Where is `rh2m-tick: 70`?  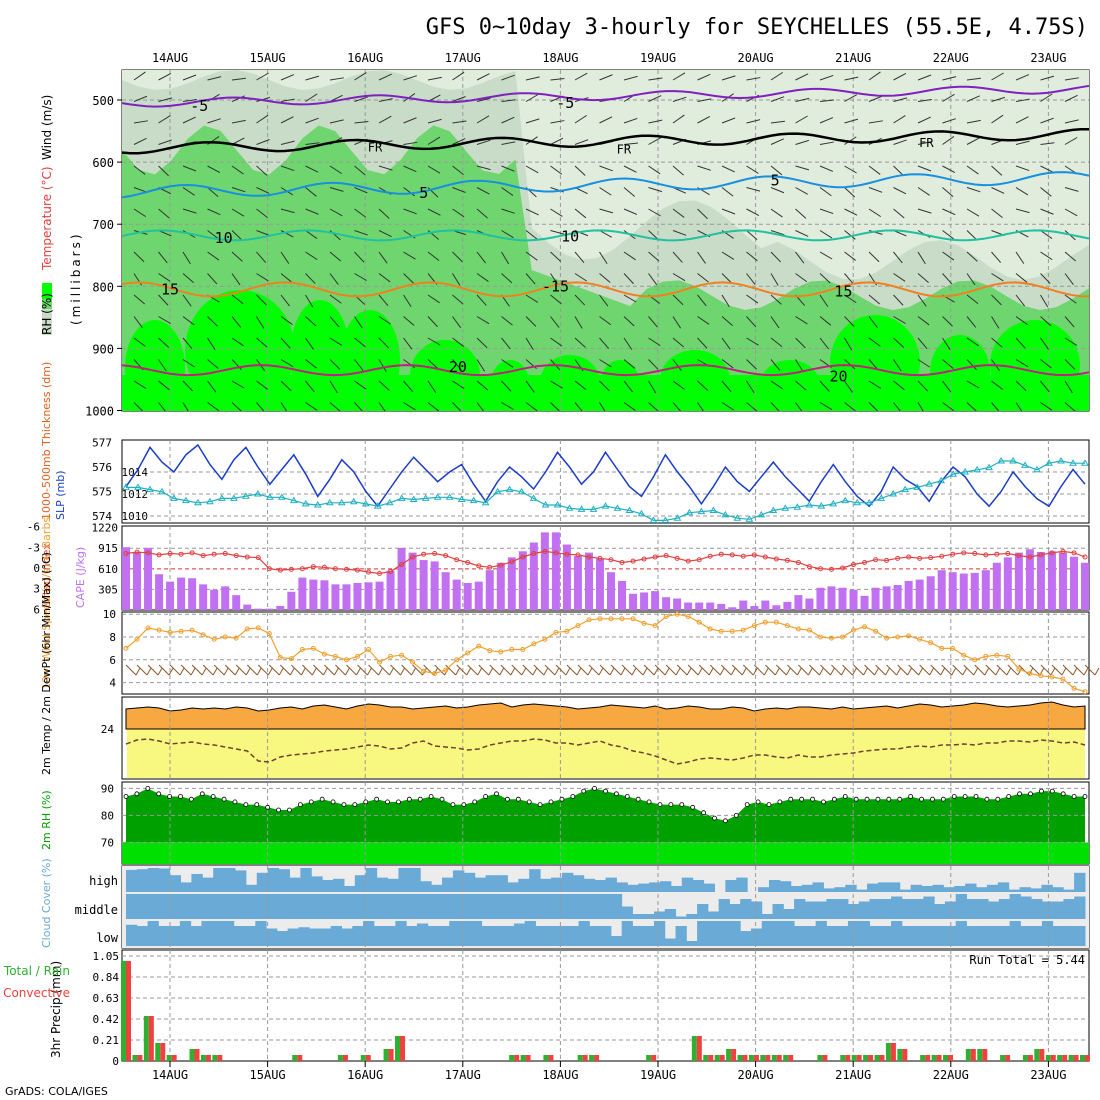 rh2m-tick: 70 is located at coordinates (107, 842).